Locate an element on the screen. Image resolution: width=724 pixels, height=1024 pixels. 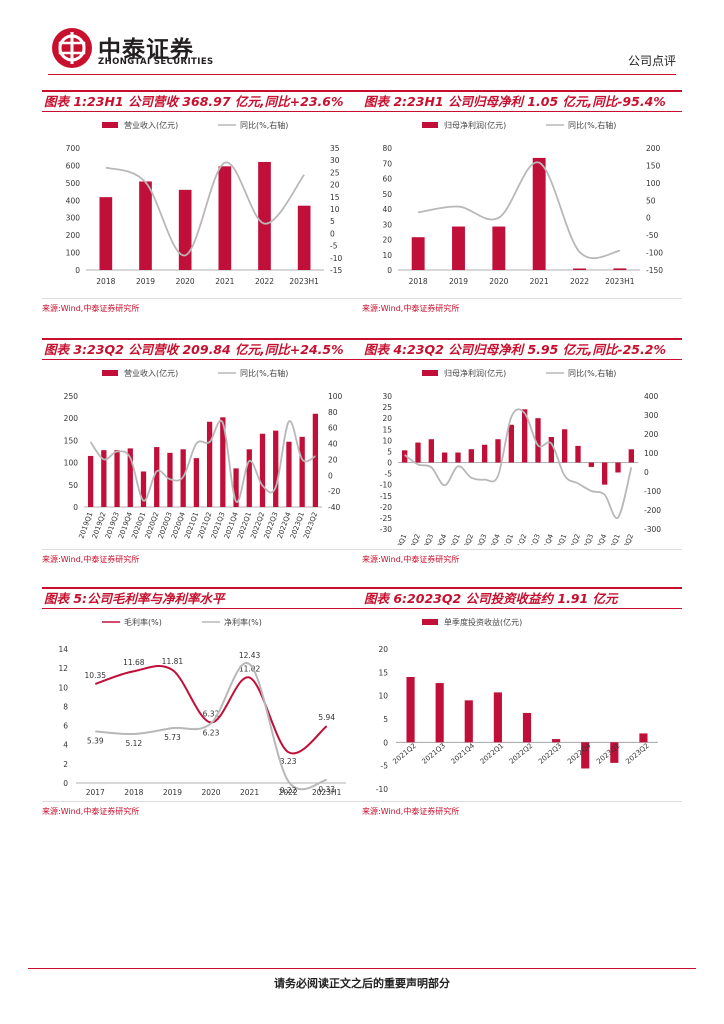
y-tick-label: 200 is located at coordinates (73, 235).